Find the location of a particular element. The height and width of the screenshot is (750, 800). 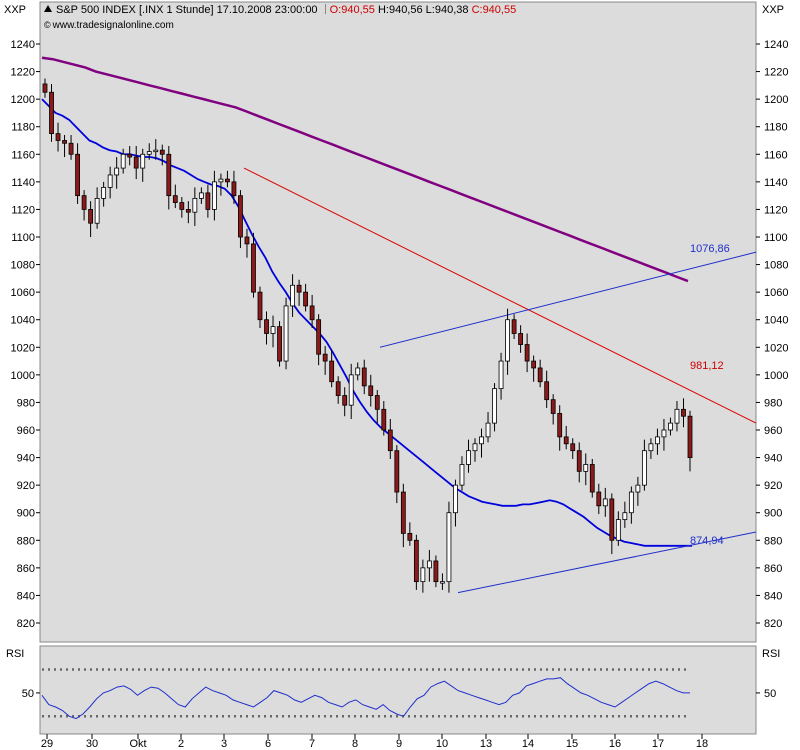

y-tick-label: 1000 is located at coordinates (23, 376).